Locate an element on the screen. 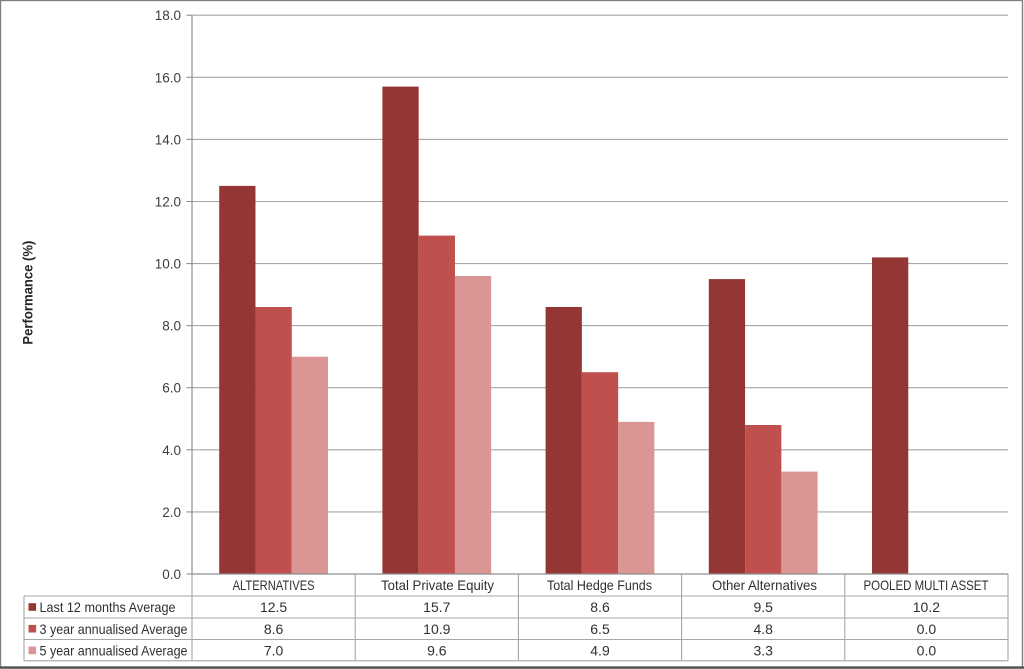  svg-text: 14.0 is located at coordinates (168, 139).